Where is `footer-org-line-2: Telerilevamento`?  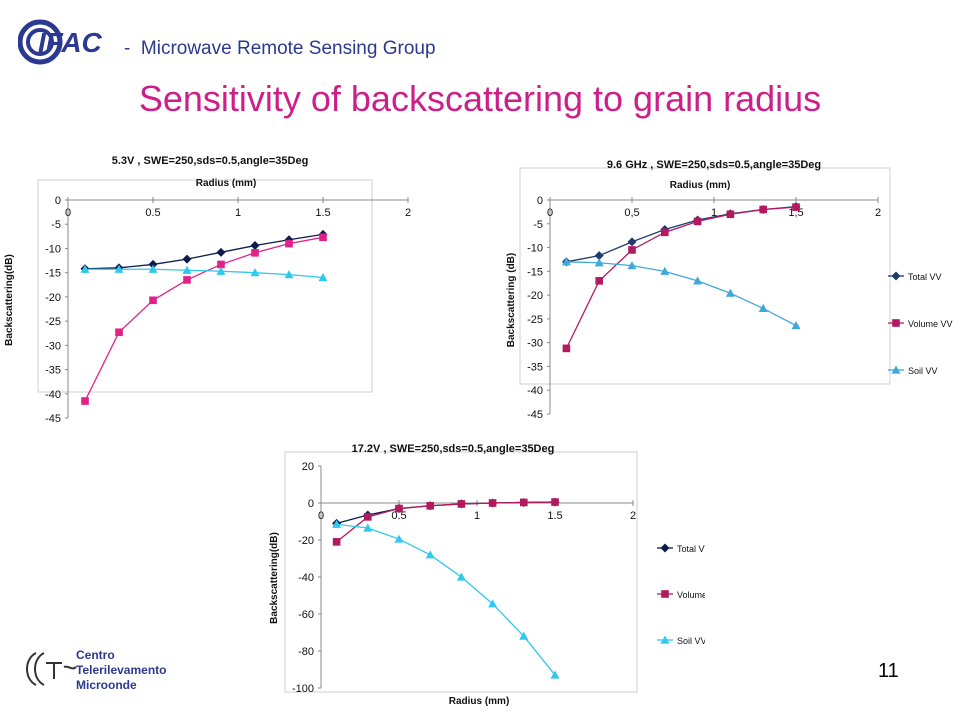
footer-org-line-2: Telerilevamento is located at coordinates (121, 670).